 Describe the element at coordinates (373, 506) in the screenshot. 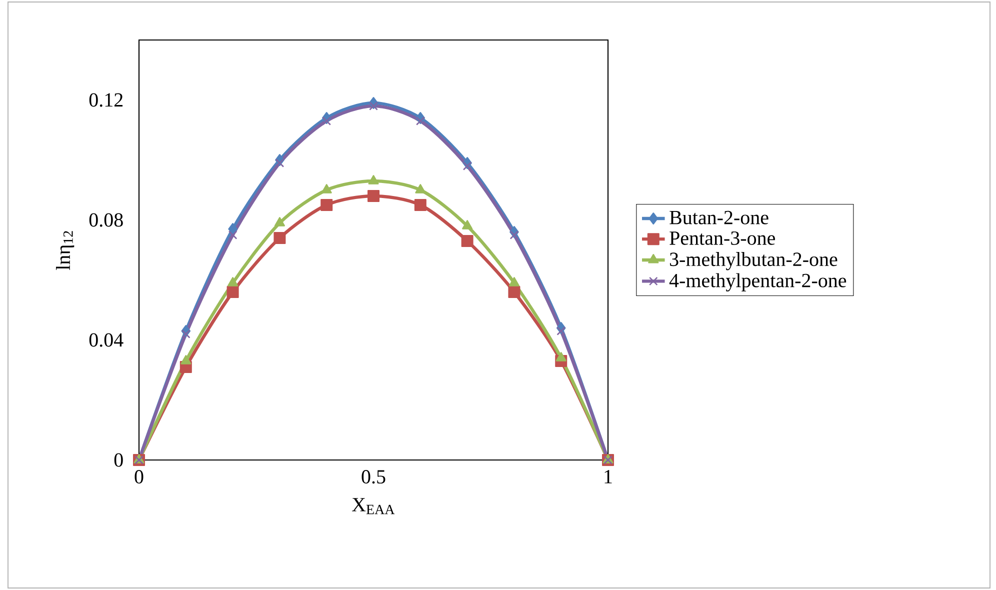

I see `x-axis-title: X$_{EAA}$` at that location.